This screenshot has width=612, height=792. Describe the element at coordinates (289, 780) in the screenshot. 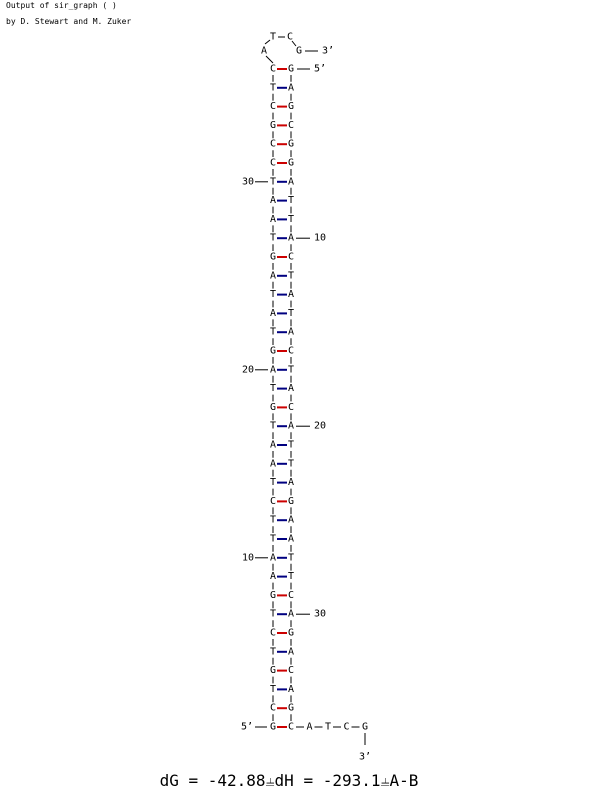

I see `energy-readout: dG = -42.88⫨dH = -293.1⫨A-B` at that location.